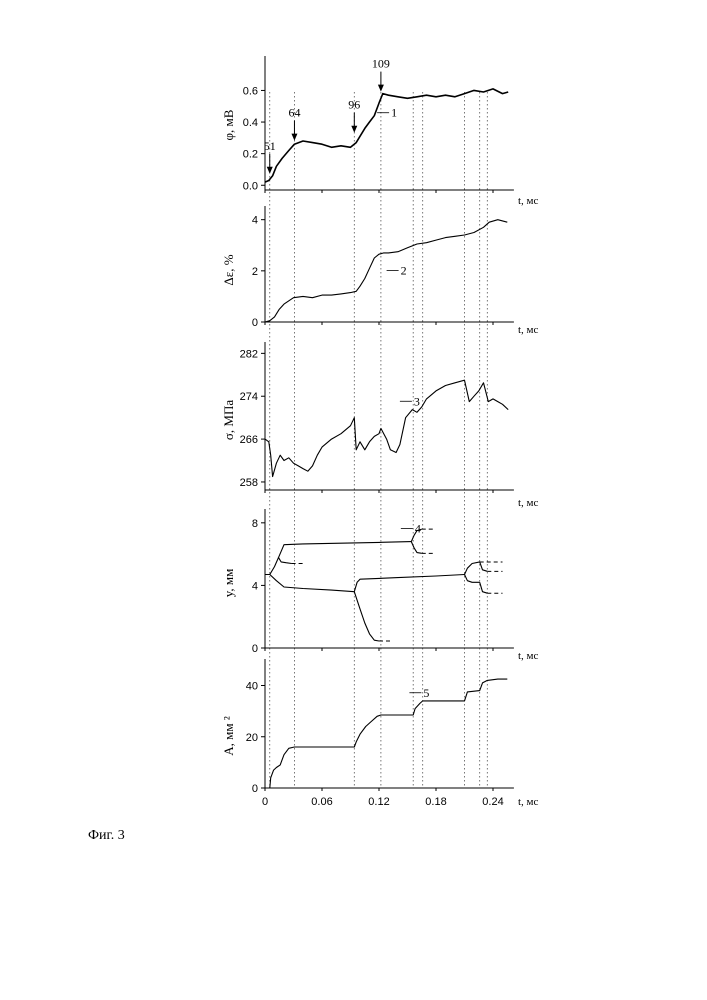 The image size is (707, 1000). What do you see at coordinates (228, 583) in the screenshot?
I see `y-axis-label: y, мм` at bounding box center [228, 583].